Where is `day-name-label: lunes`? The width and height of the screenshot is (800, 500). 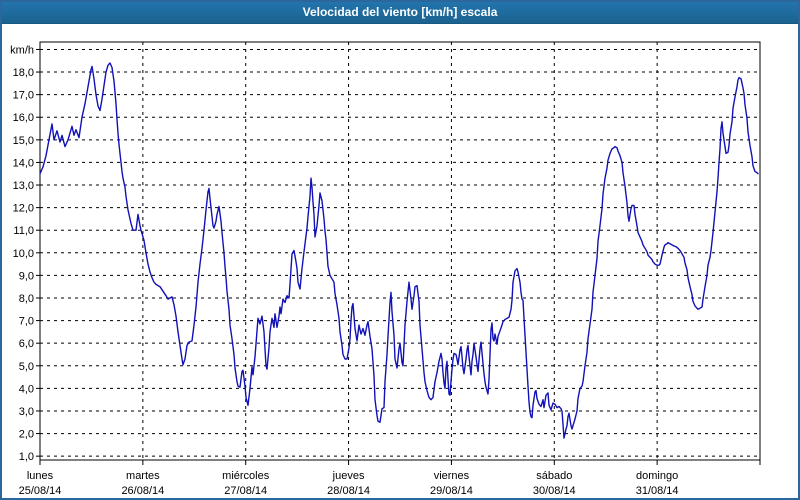
day-name-label: lunes is located at coordinates (40, 476).